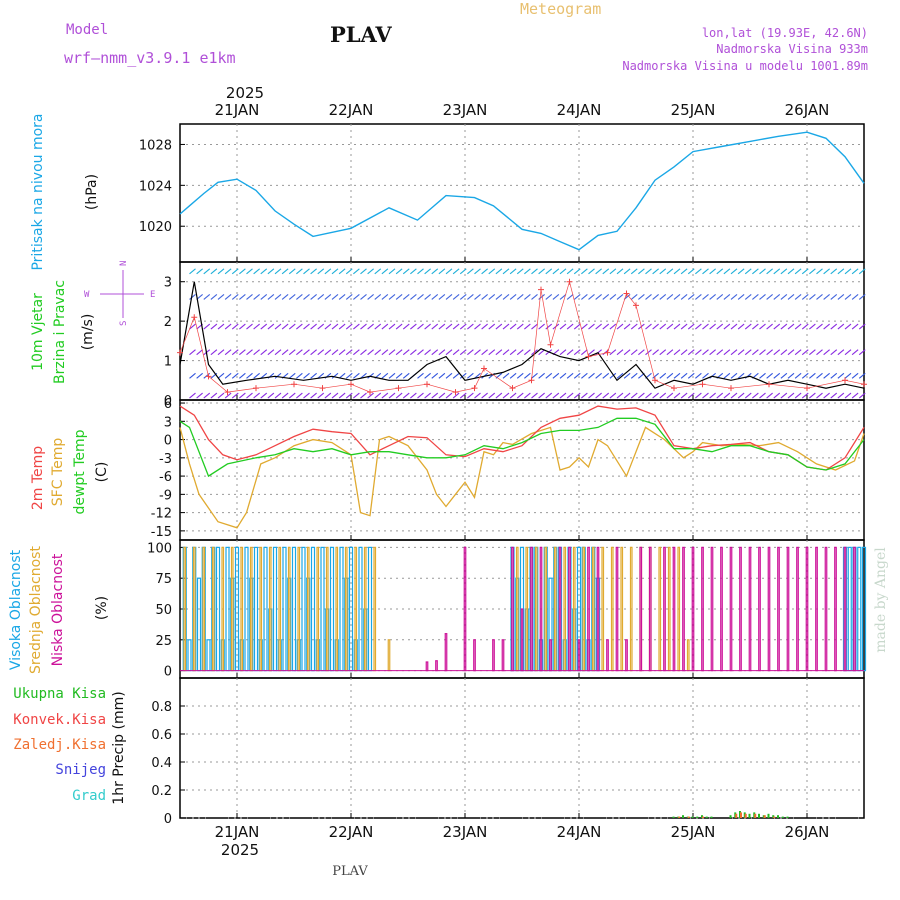 The height and width of the screenshot is (900, 900). I want to click on legend-snow: Snijeg, so click(80, 770).